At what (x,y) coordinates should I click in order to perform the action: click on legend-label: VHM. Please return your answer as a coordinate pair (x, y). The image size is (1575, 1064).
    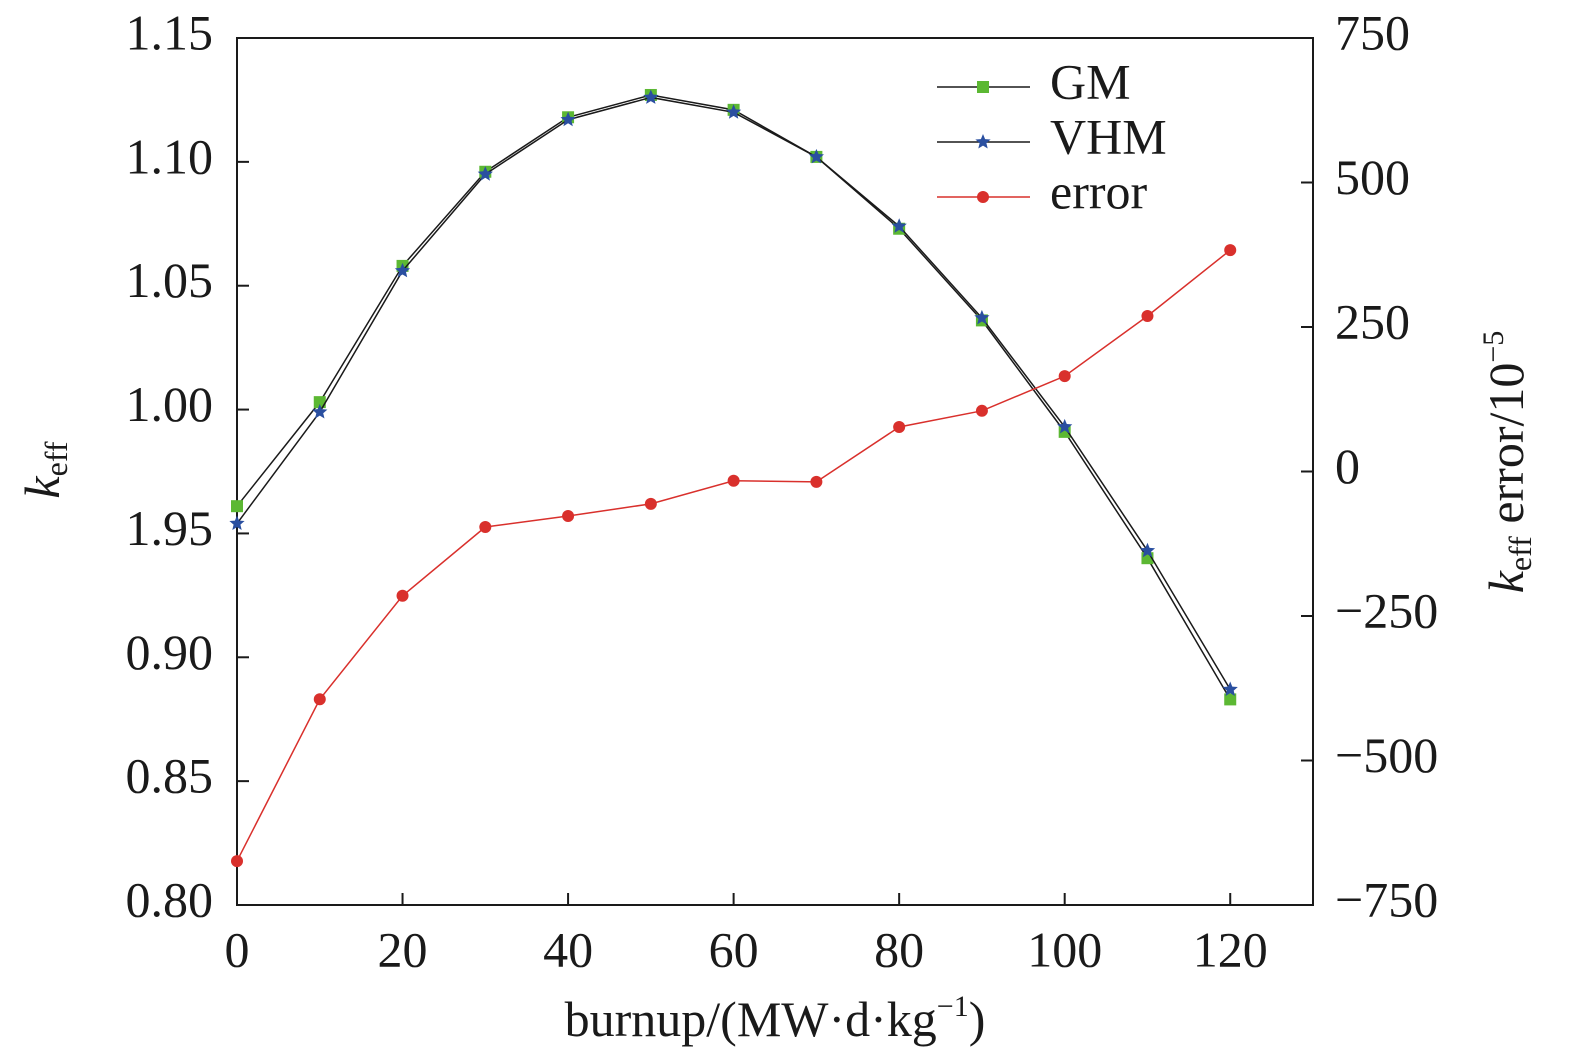
    Looking at the image, I should click on (1108, 136).